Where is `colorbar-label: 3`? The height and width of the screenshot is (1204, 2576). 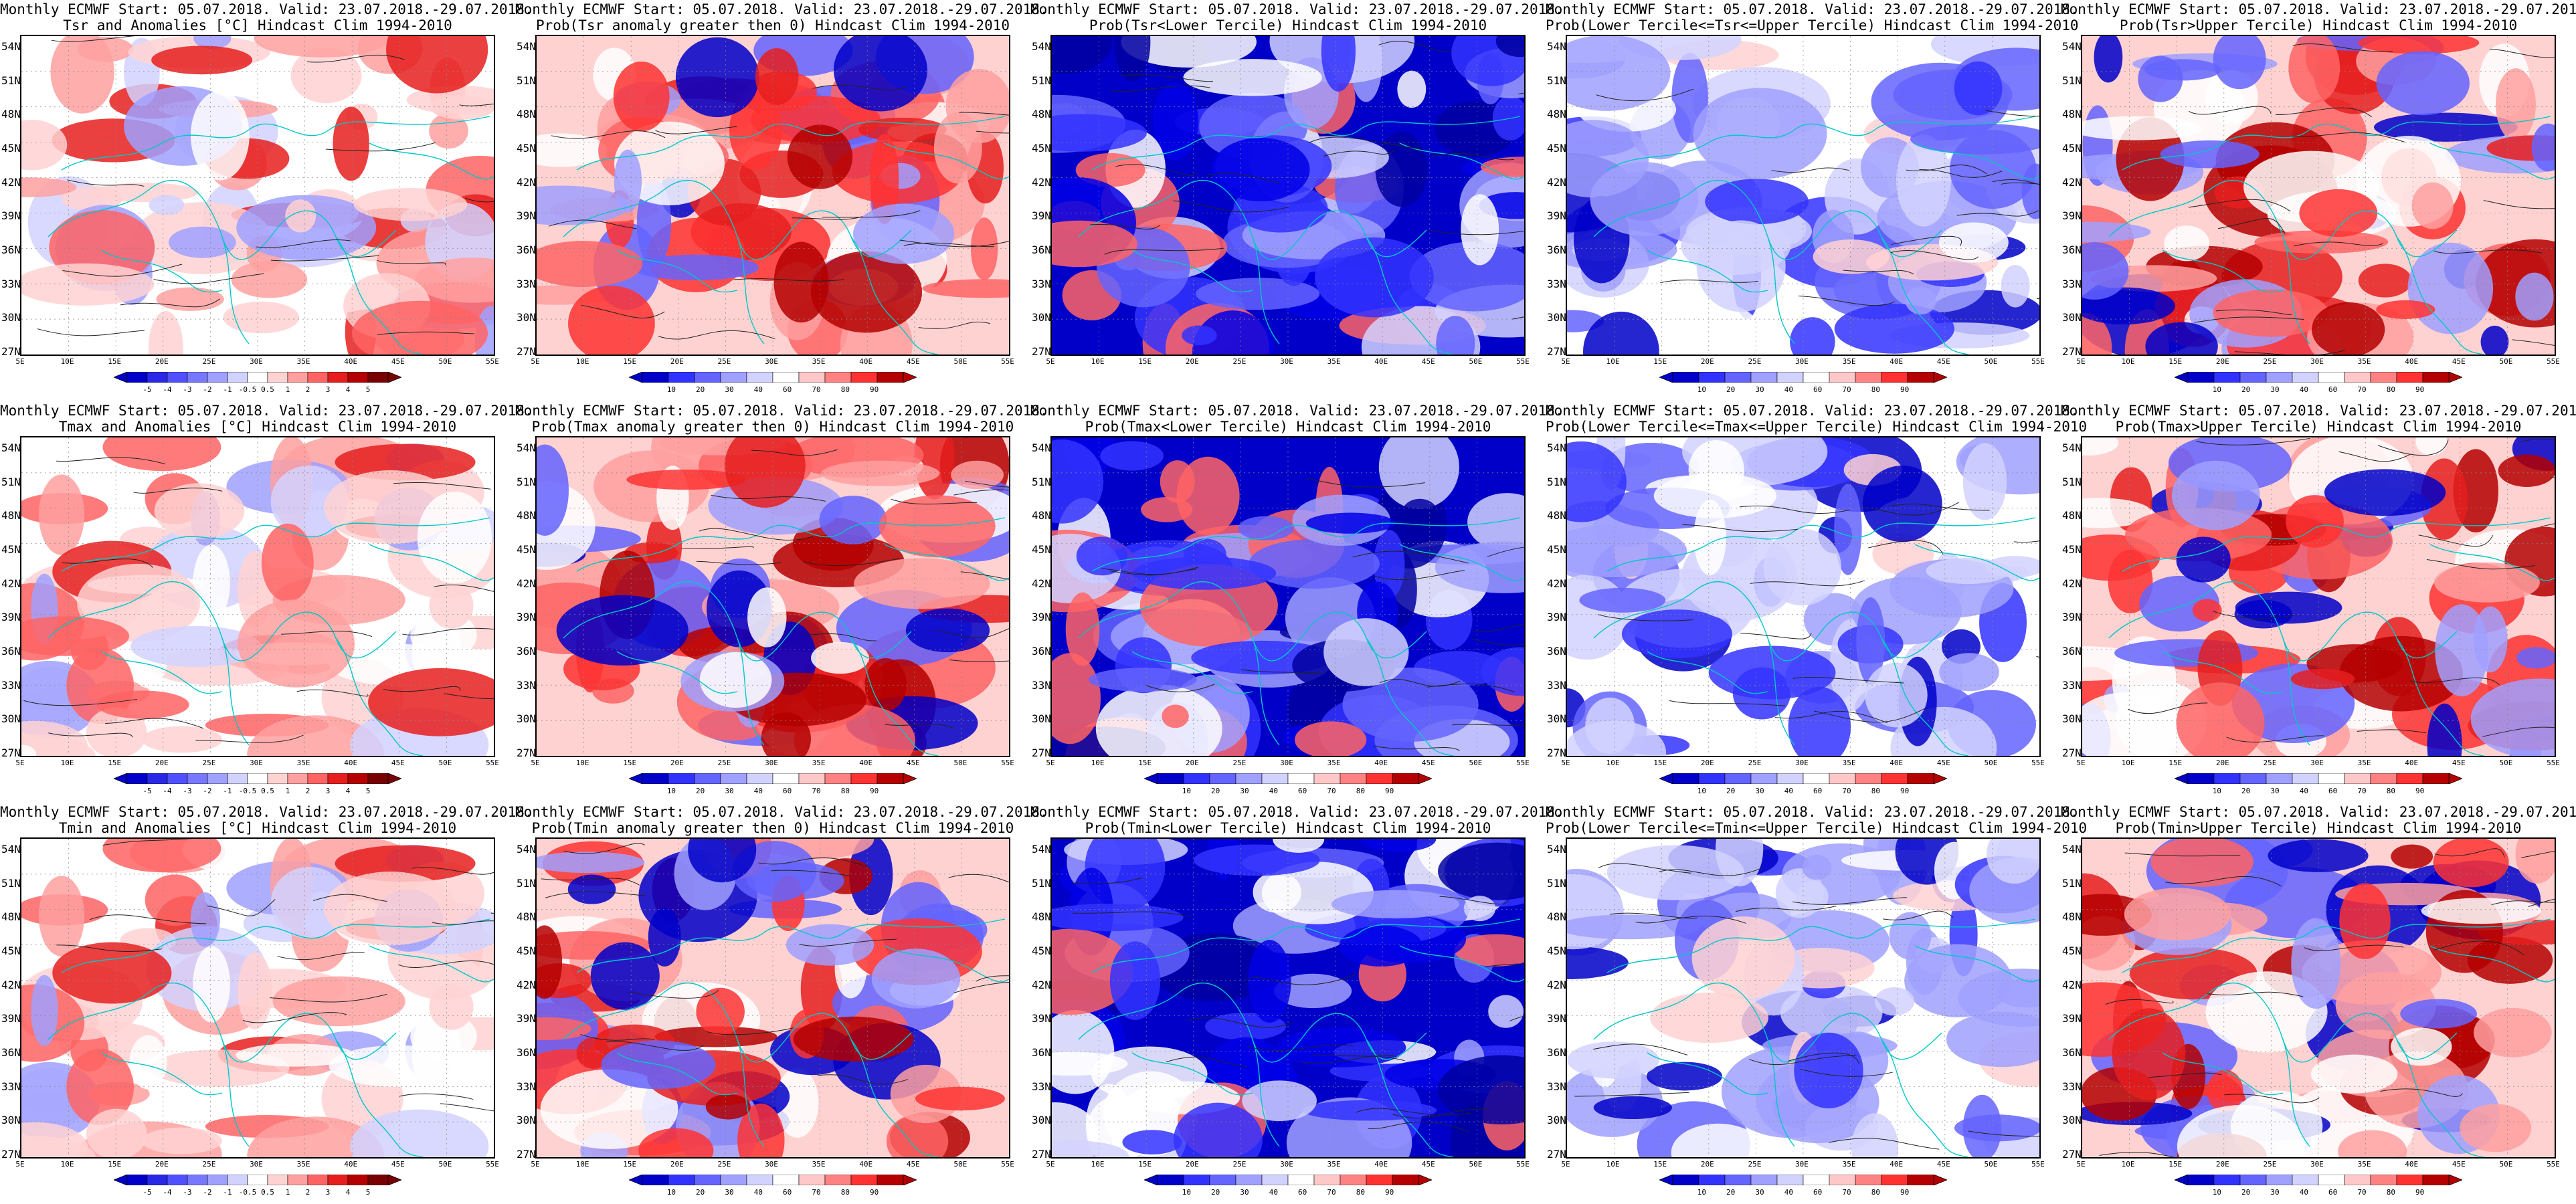 colorbar-label: 3 is located at coordinates (328, 1192).